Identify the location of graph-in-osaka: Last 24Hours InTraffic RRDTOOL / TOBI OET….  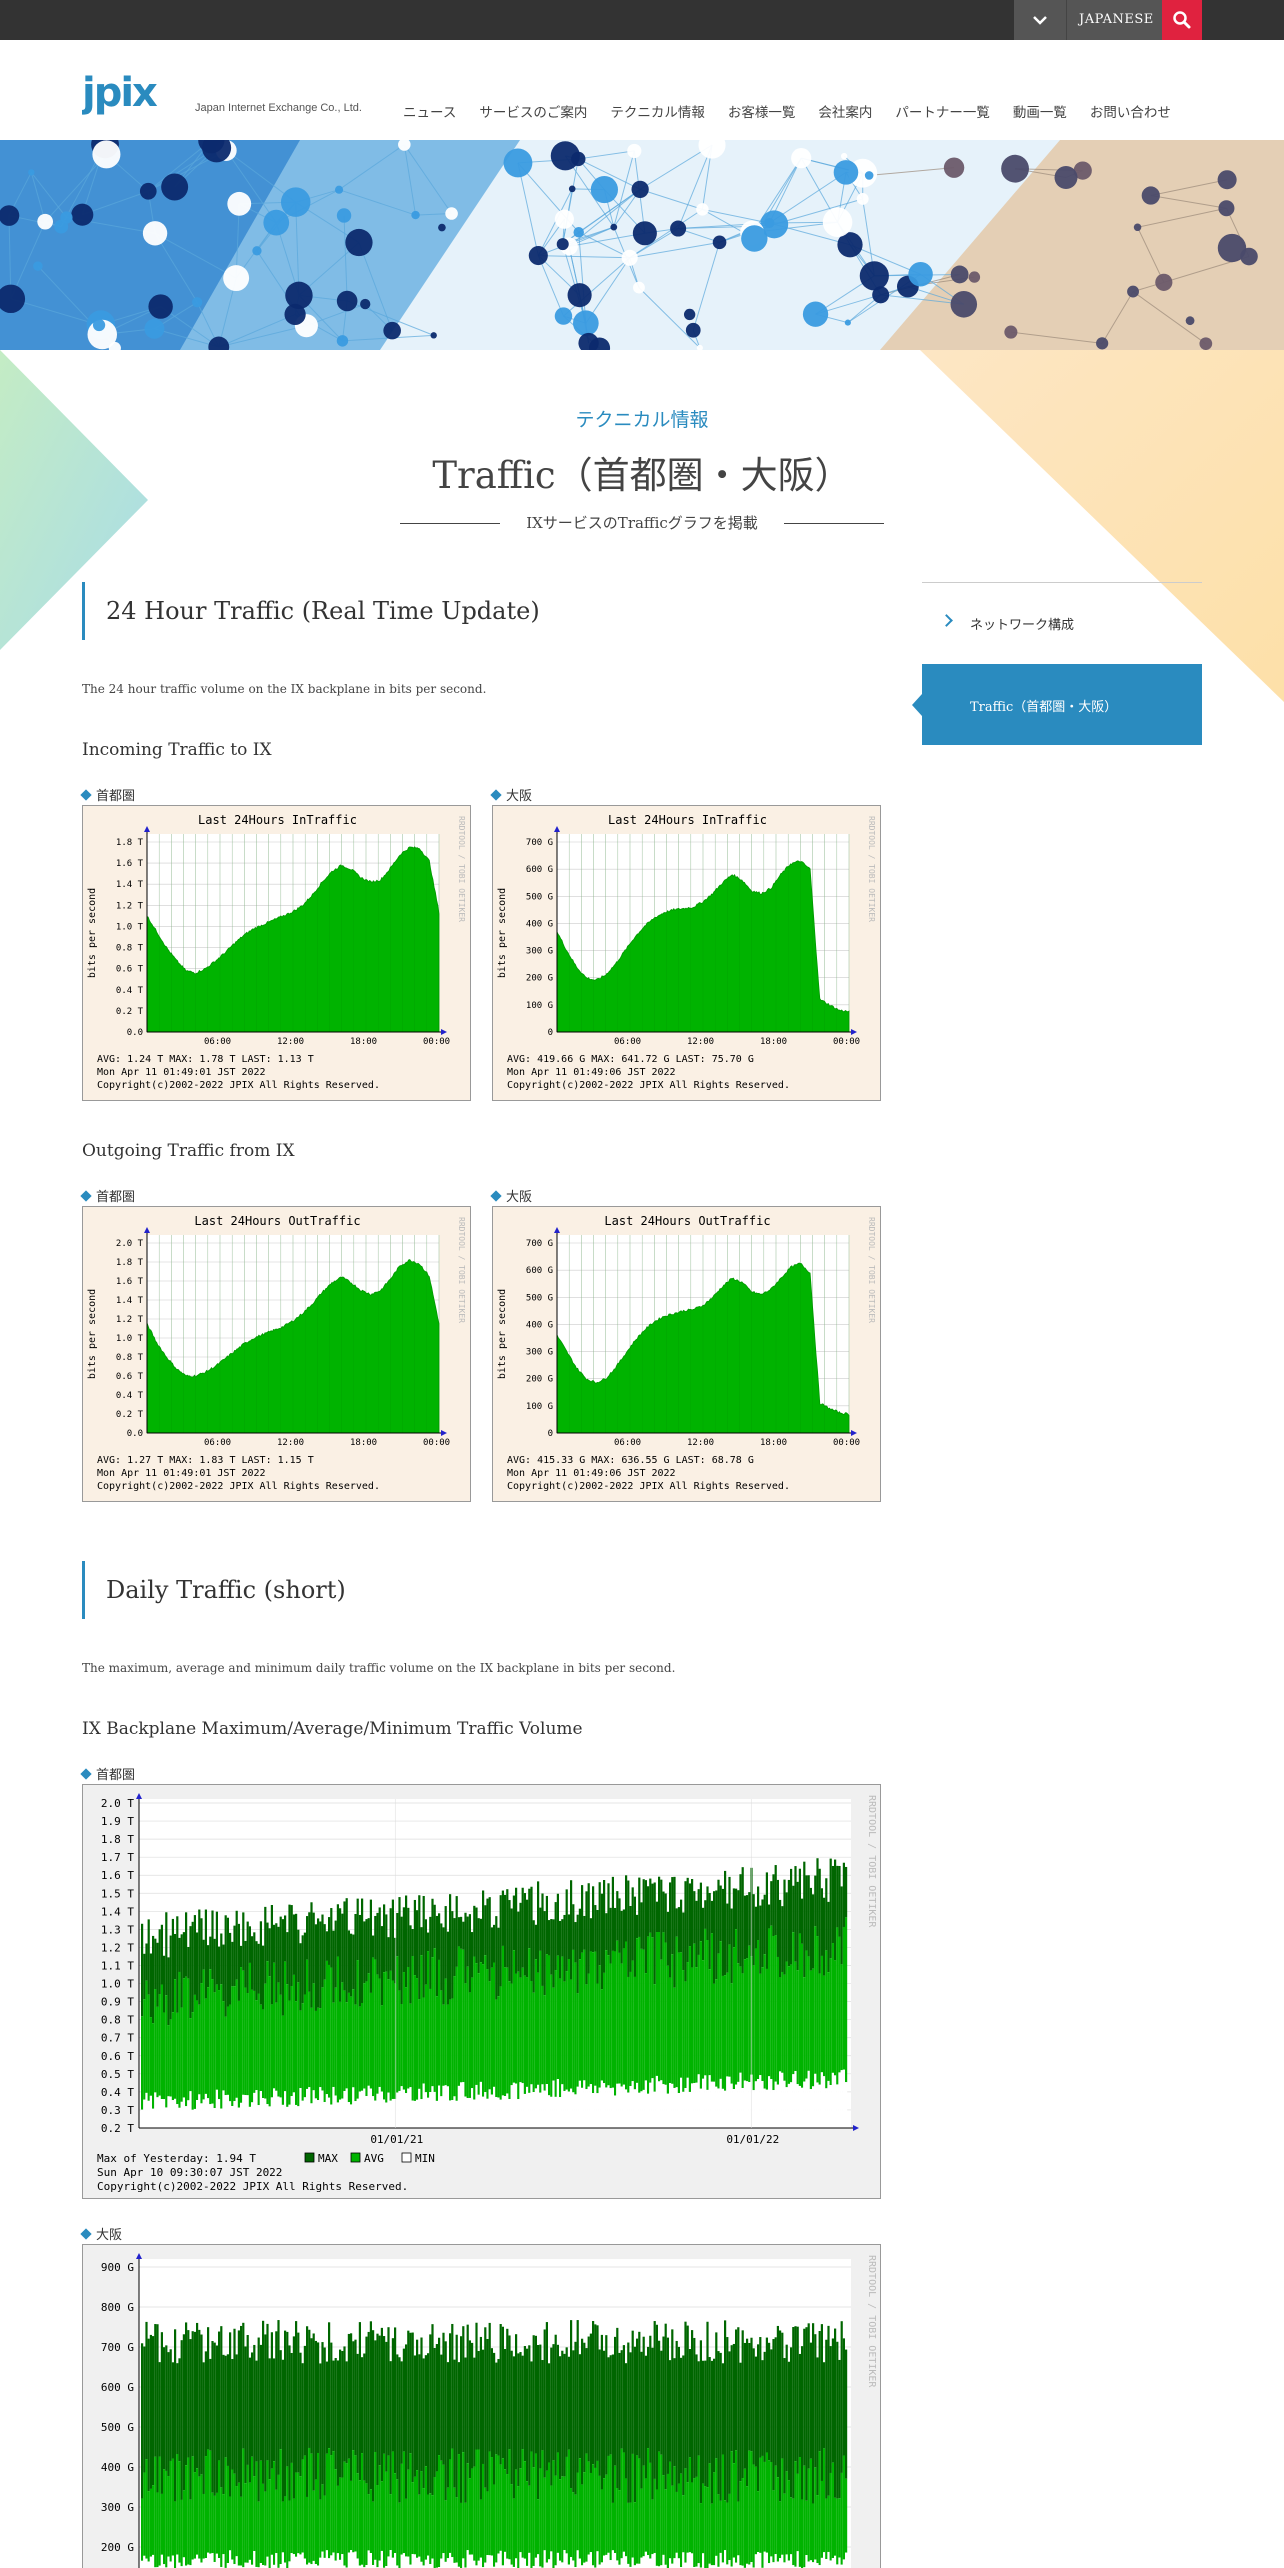
(686, 953).